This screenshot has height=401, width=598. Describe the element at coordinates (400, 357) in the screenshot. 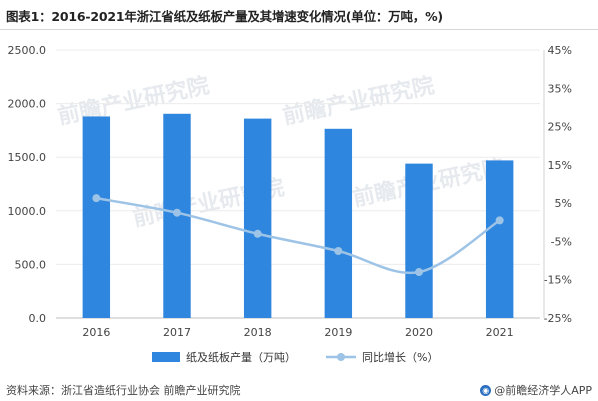

I see `legend-label-line: 同比增长（%）` at that location.